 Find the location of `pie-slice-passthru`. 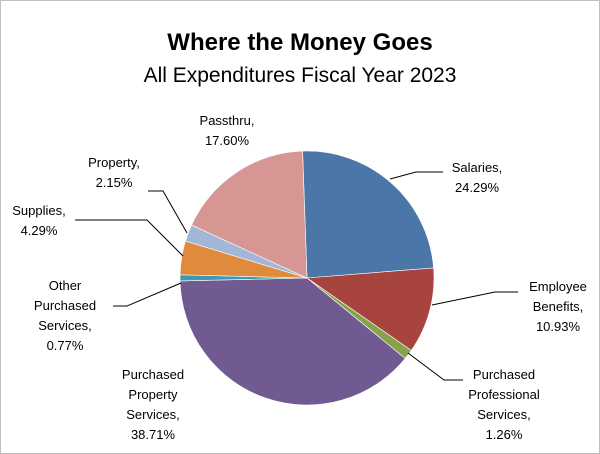

pie-slice-passthru is located at coordinates (249, 214).